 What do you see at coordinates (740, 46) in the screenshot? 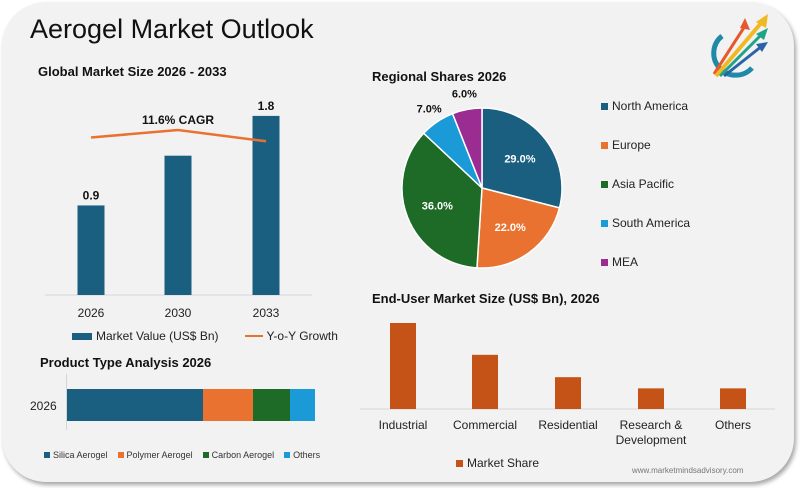
I see `growth-arrows-logo-icon` at bounding box center [740, 46].